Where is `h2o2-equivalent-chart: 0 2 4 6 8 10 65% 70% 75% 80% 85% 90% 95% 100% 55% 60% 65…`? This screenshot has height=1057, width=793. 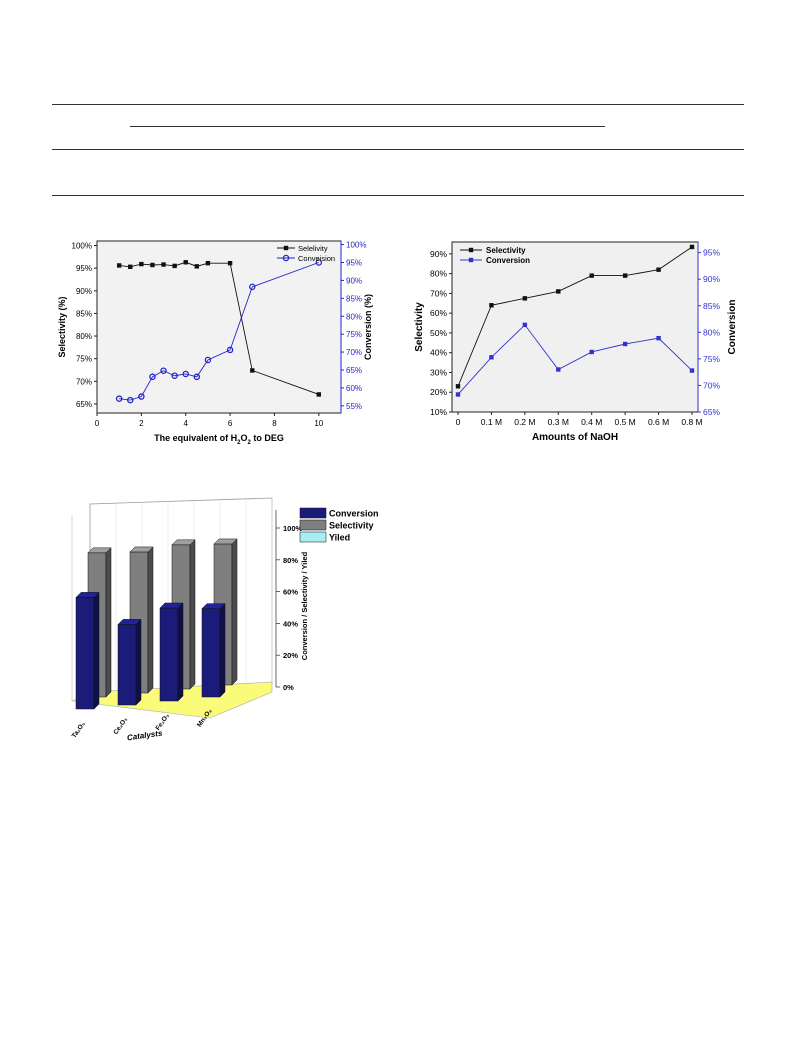 h2o2-equivalent-chart: 0 2 4 6 8 10 65% 70% 75% 80% 85% 90% 95% 100% 55% 60% 65… is located at coordinates (215, 343).